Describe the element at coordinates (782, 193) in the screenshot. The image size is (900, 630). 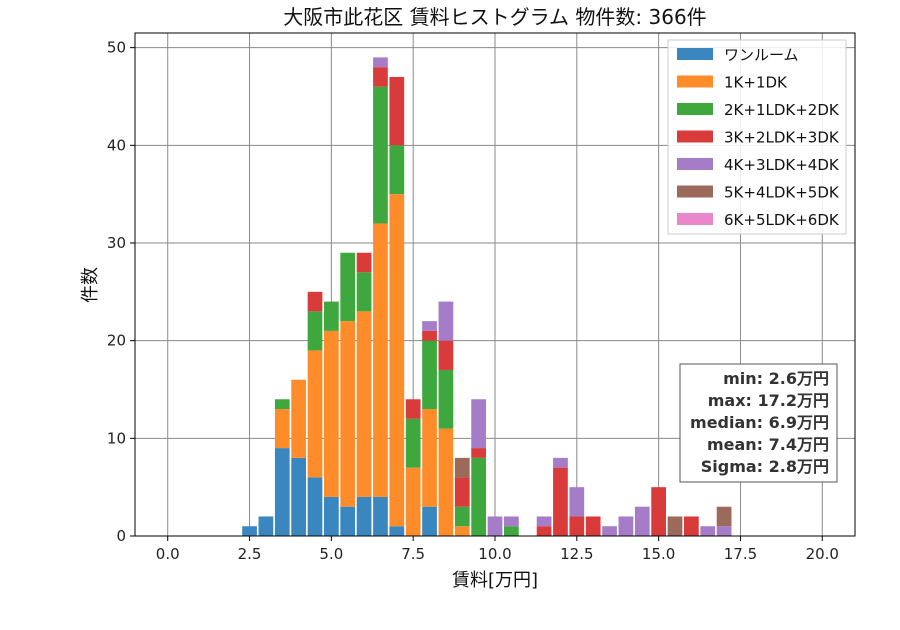
I see `legend-label-5: 5K+4LDK+5DK` at that location.